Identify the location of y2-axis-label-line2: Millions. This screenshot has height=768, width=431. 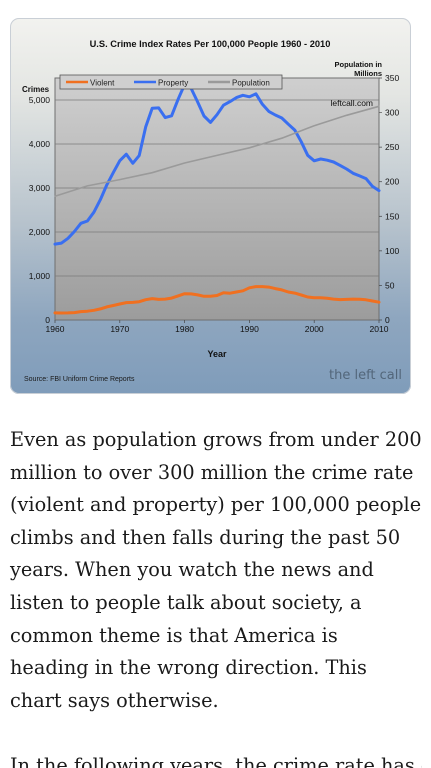
(368, 73).